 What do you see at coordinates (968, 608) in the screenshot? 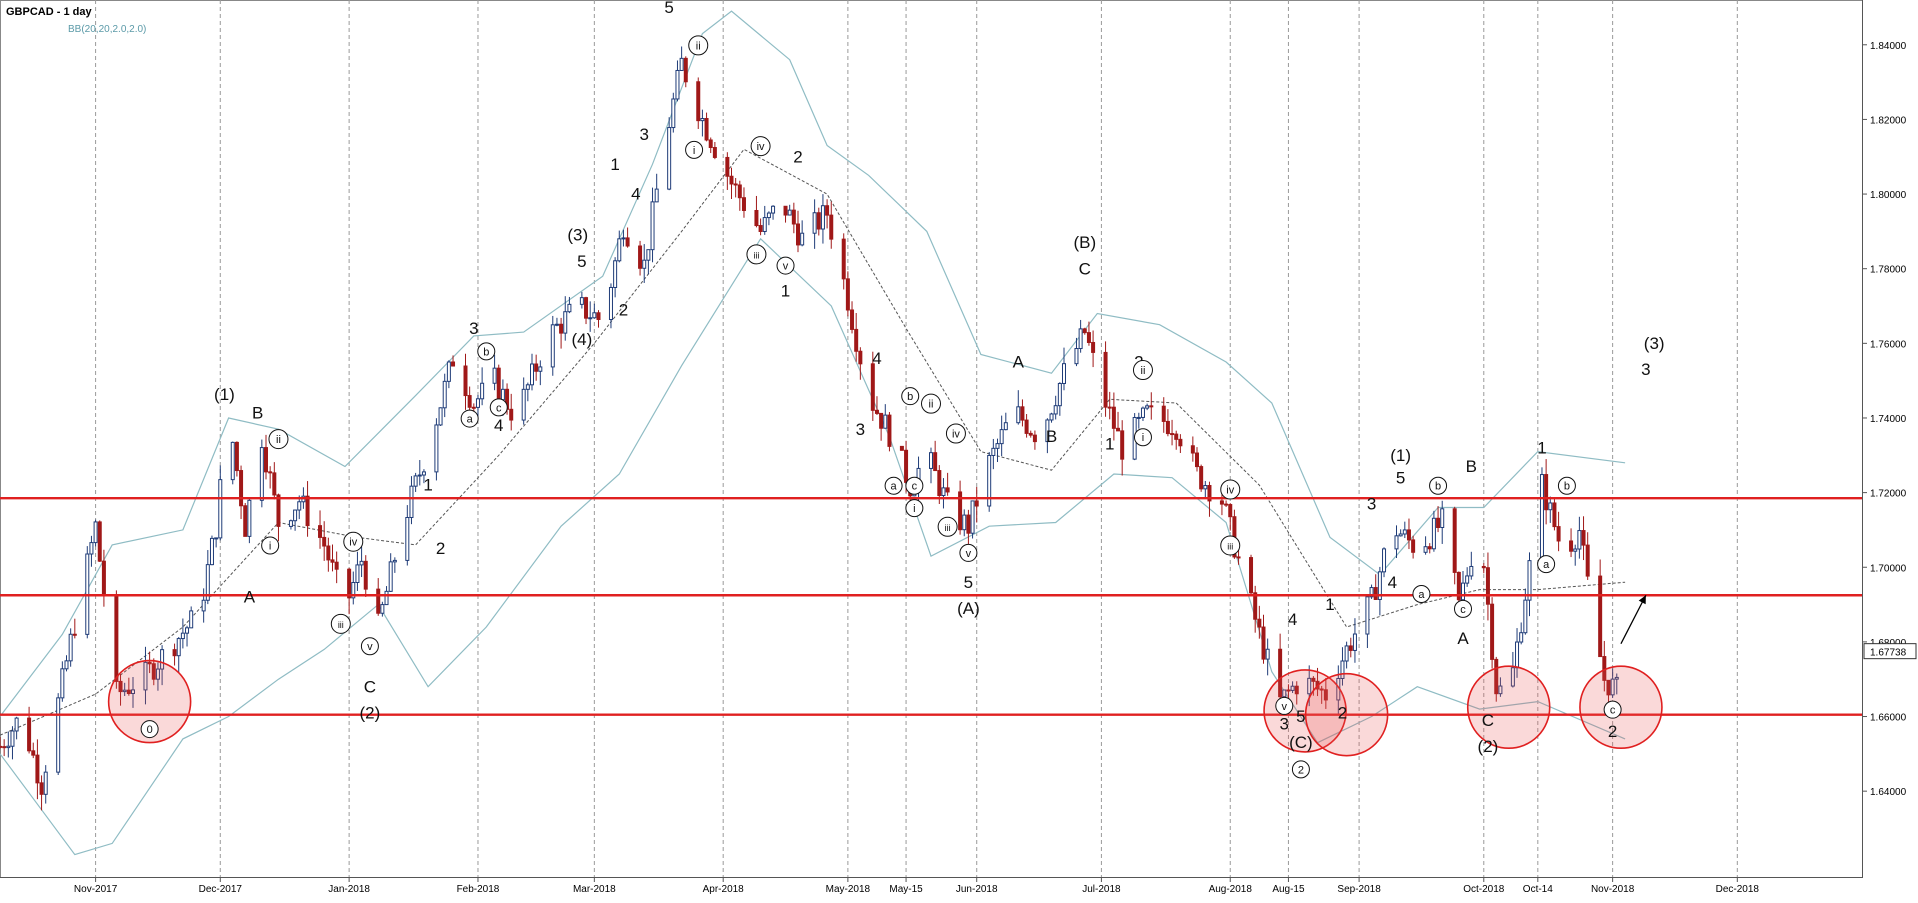
I see `wave-label: (A)` at bounding box center [968, 608].